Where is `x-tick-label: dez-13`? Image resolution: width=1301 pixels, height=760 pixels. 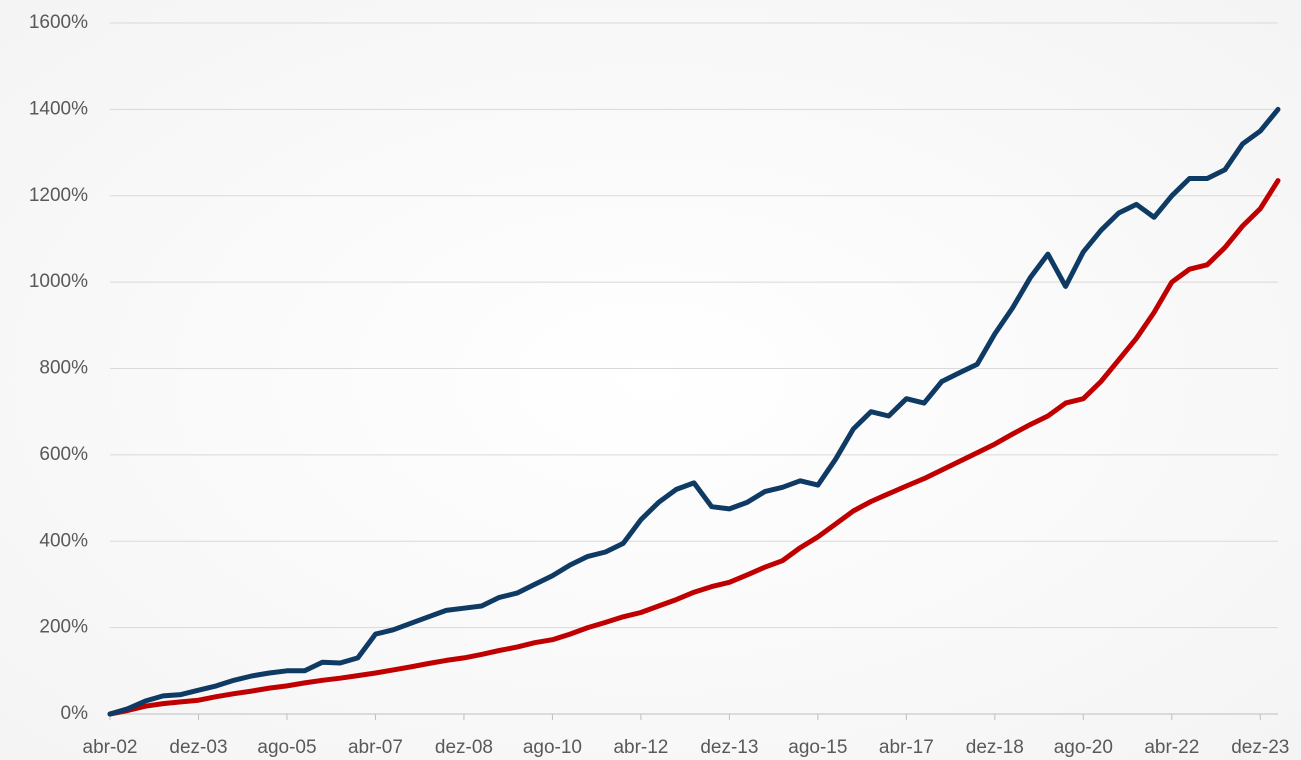 x-tick-label: dez-13 is located at coordinates (729, 747).